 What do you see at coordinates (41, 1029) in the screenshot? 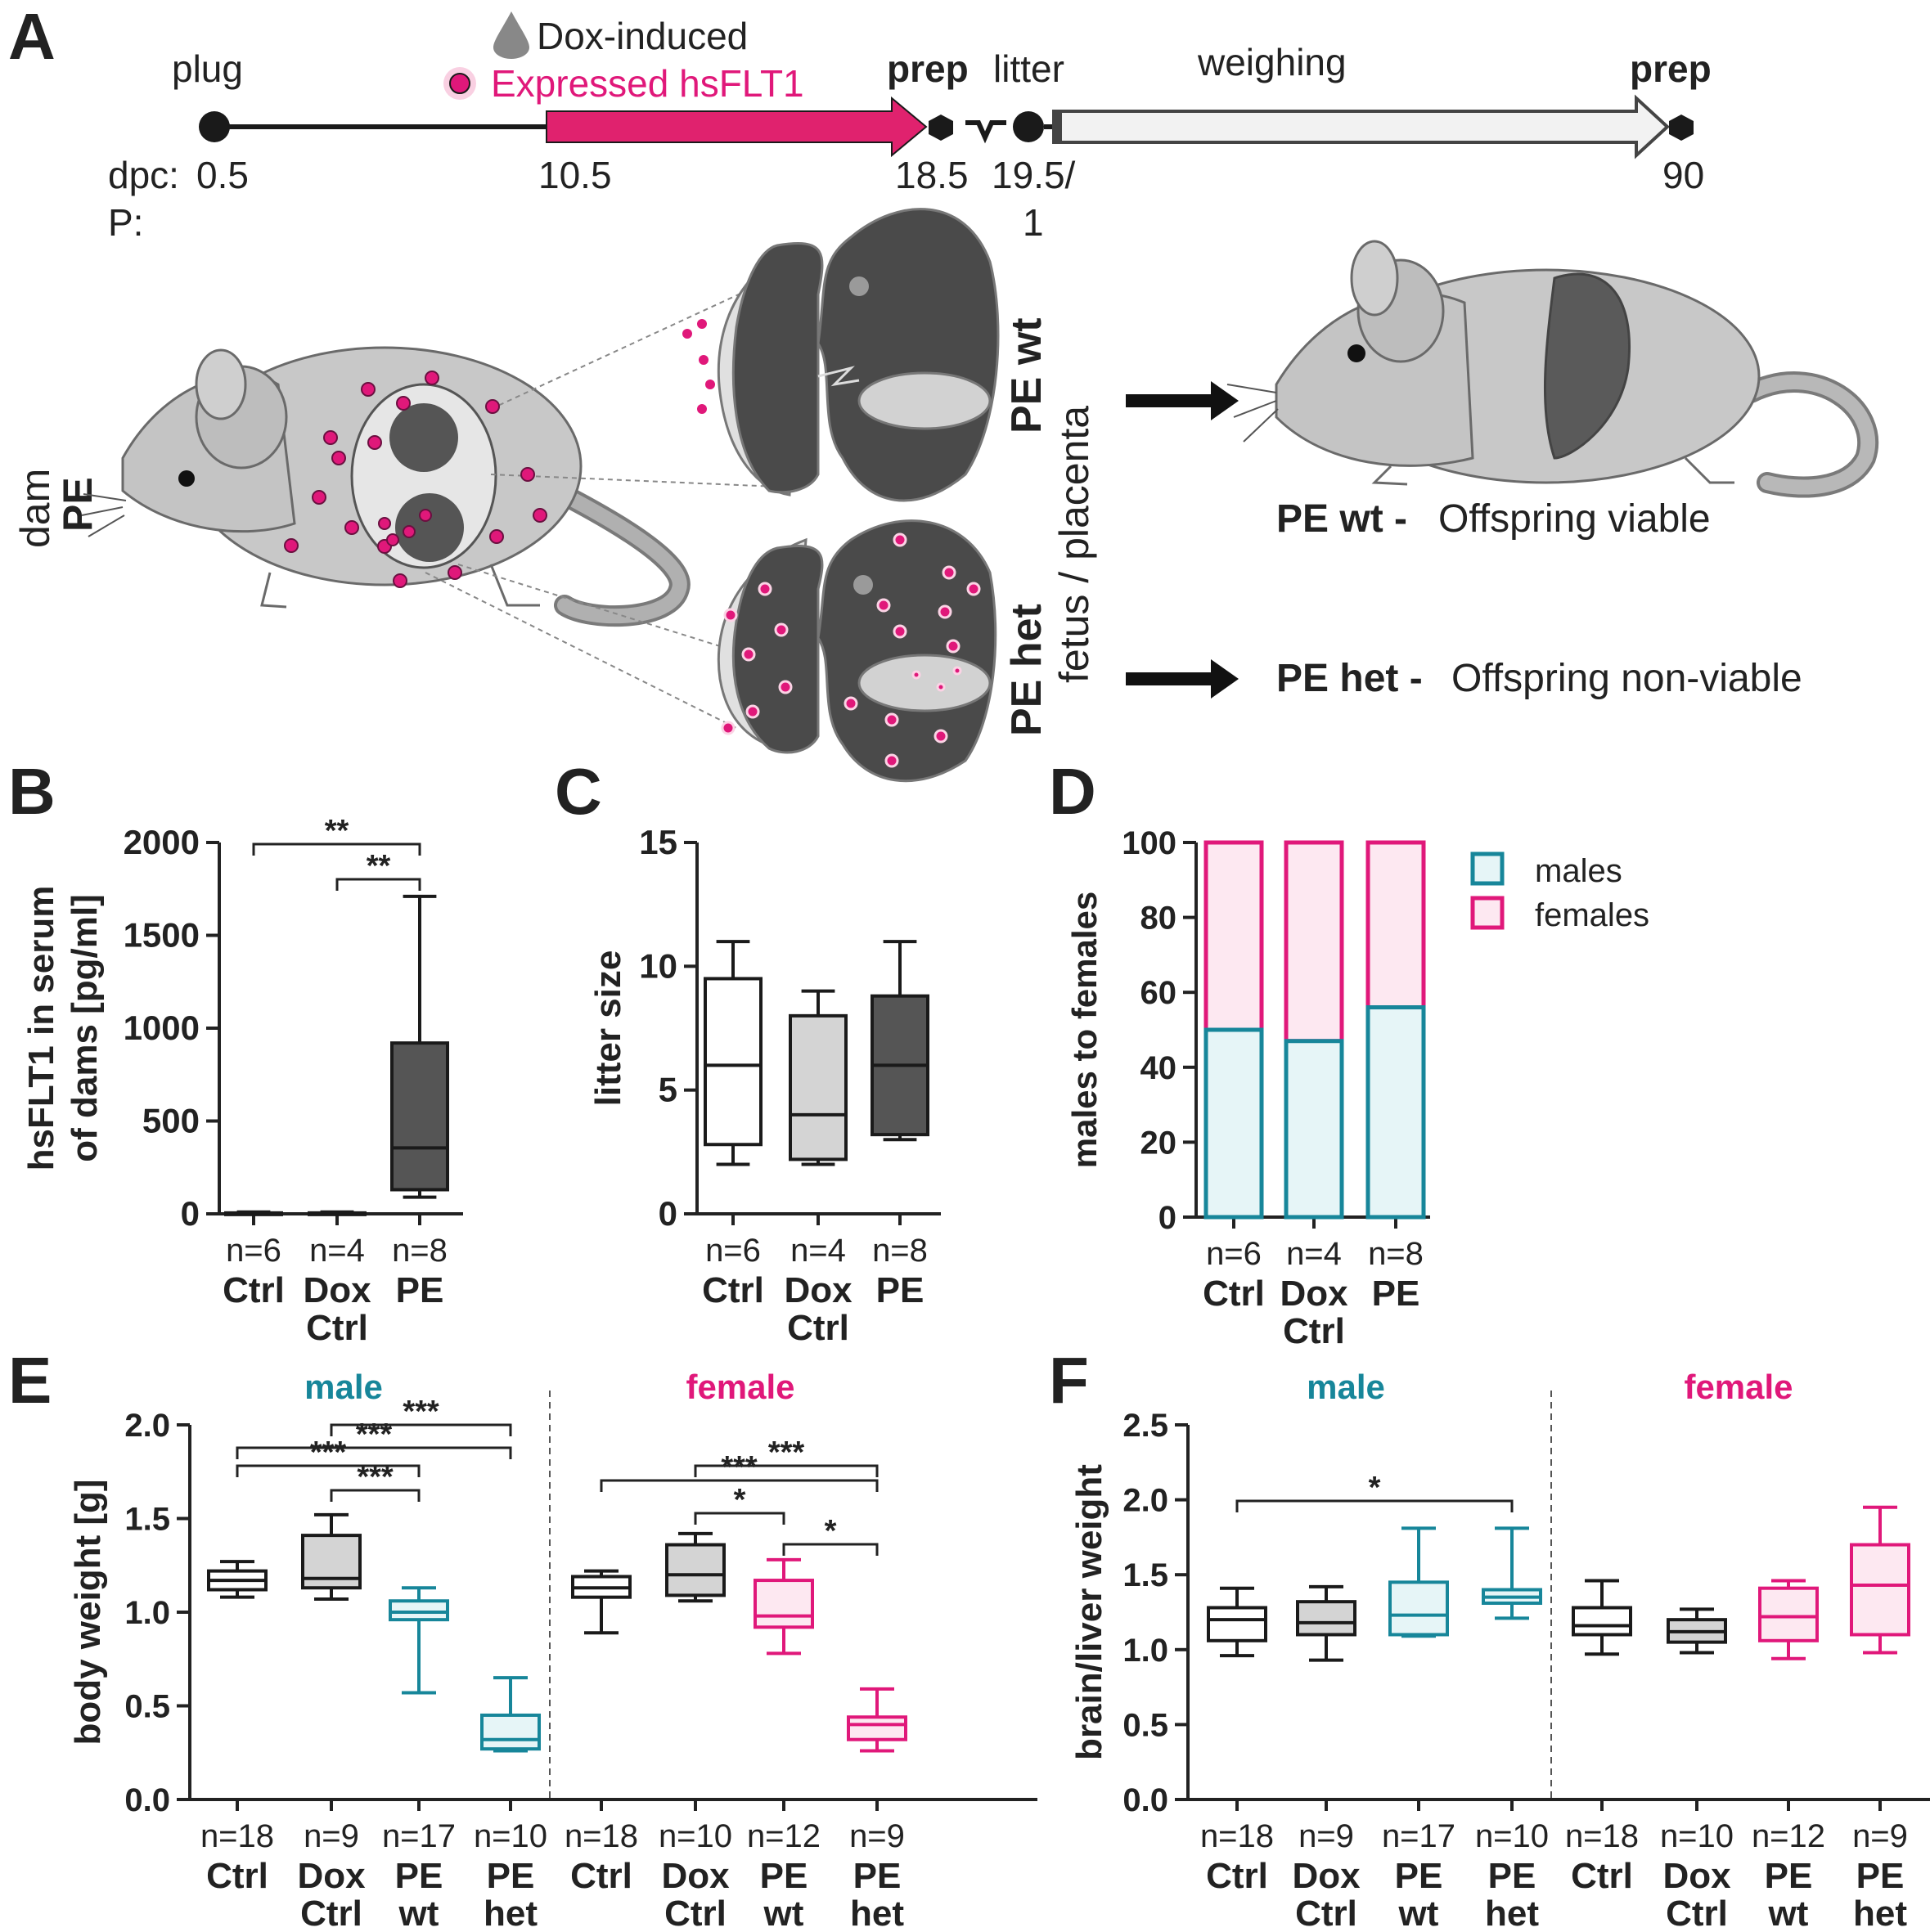
I see `y-axis-label: hsFLT1 in serum` at bounding box center [41, 1029].